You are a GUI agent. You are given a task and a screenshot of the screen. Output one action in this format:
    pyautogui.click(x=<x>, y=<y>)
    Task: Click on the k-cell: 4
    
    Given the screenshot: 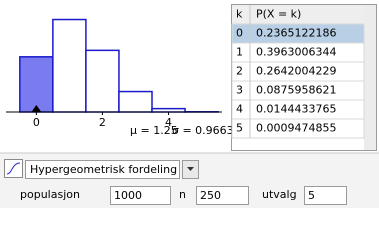 What is the action you would take?
    pyautogui.click(x=239, y=109)
    